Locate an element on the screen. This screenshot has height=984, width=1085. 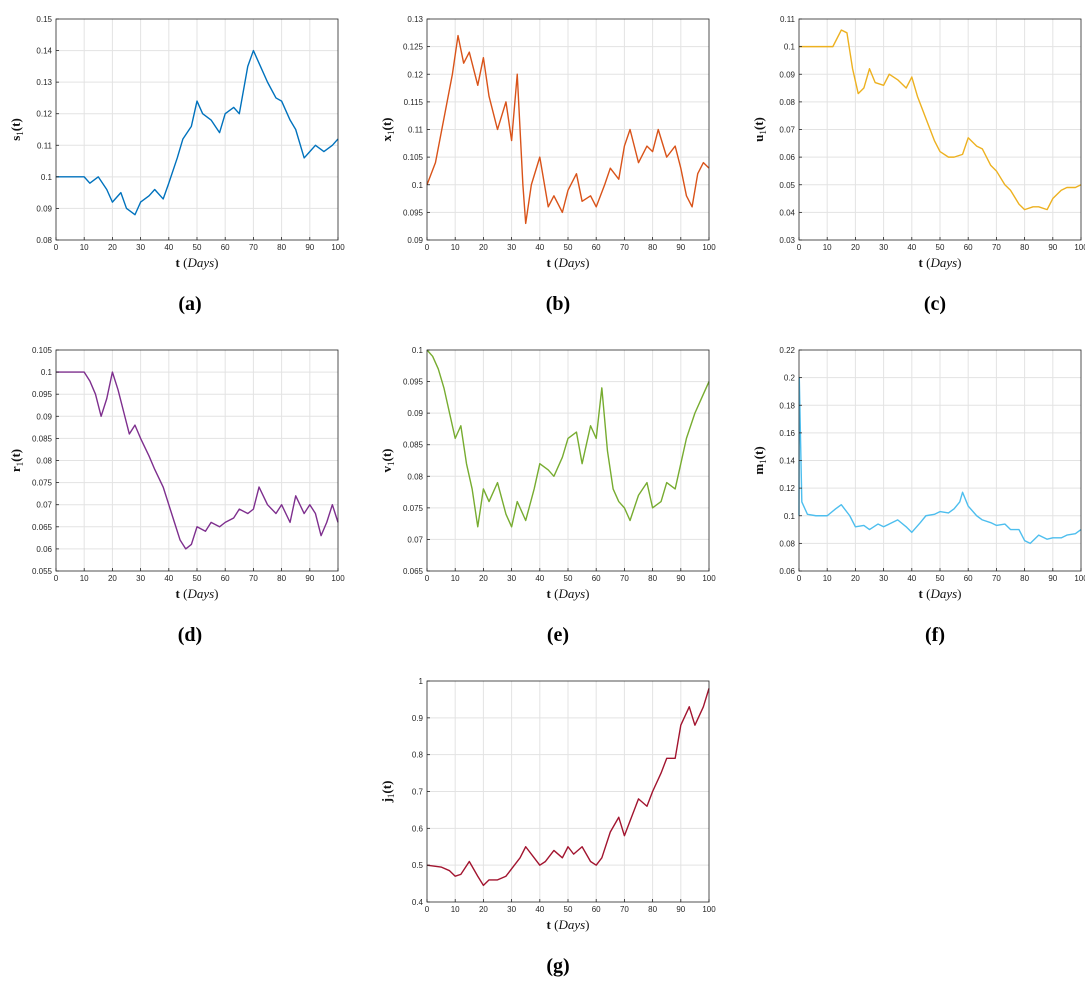
y-axis-label: v1(t) is located at coordinates (387, 461).